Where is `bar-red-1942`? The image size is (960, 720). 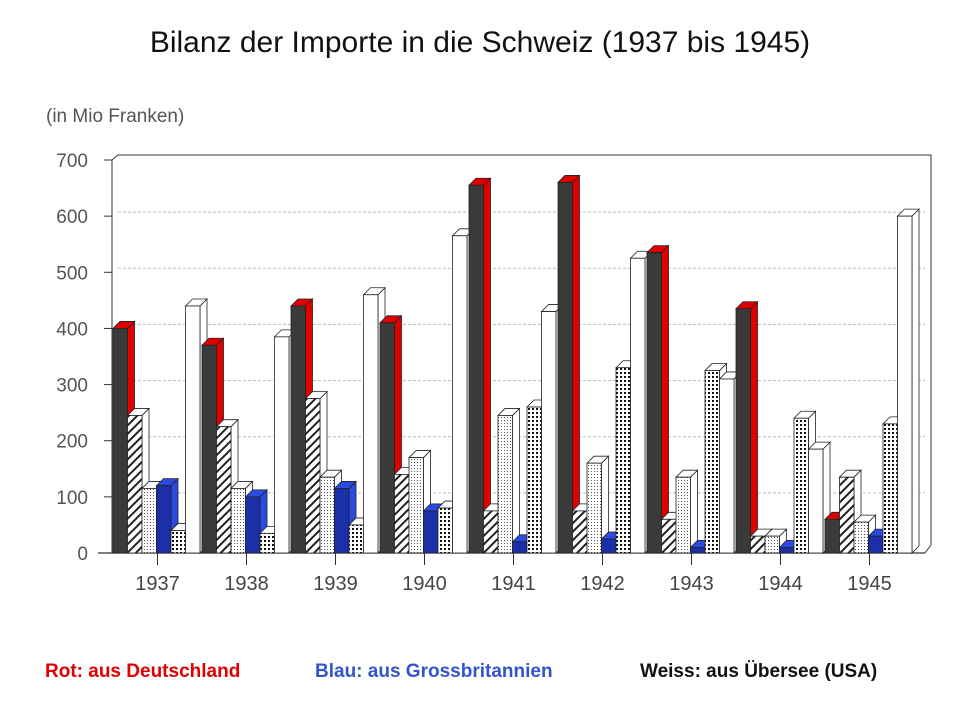 bar-red-1942 is located at coordinates (569, 364).